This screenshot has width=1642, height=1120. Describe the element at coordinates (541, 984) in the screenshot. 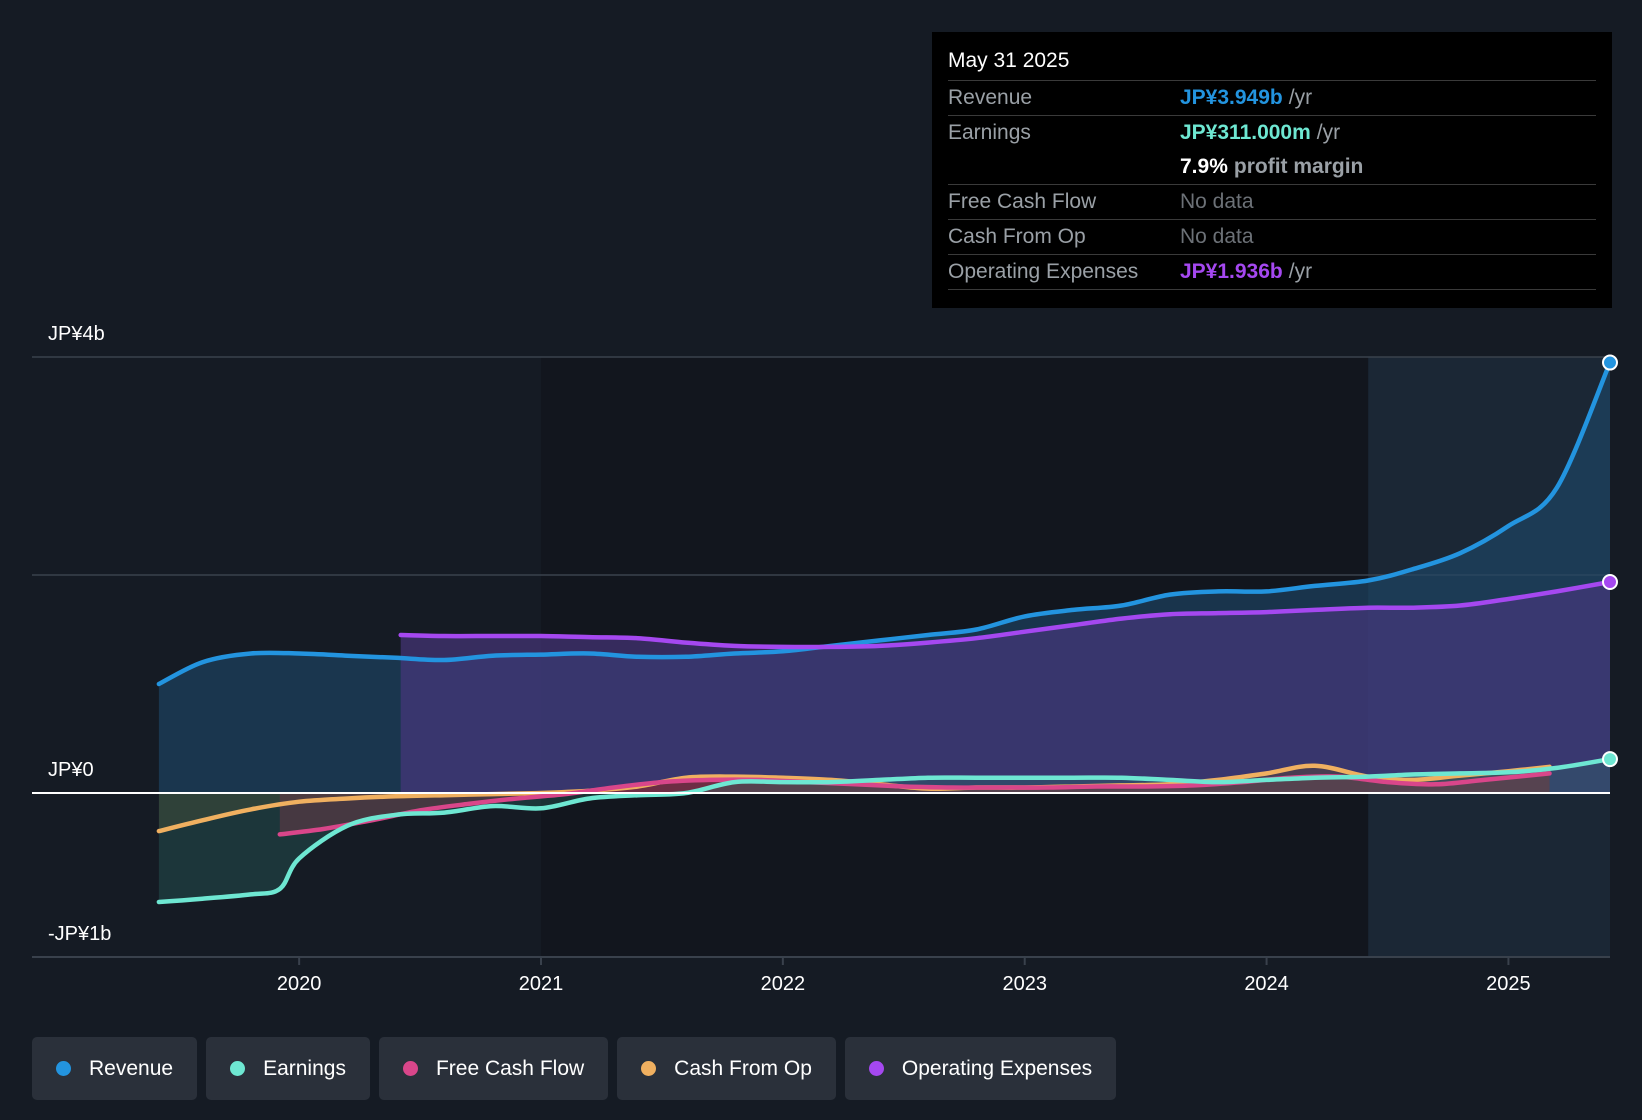

I see `x-tick-label-2021: 2021` at that location.